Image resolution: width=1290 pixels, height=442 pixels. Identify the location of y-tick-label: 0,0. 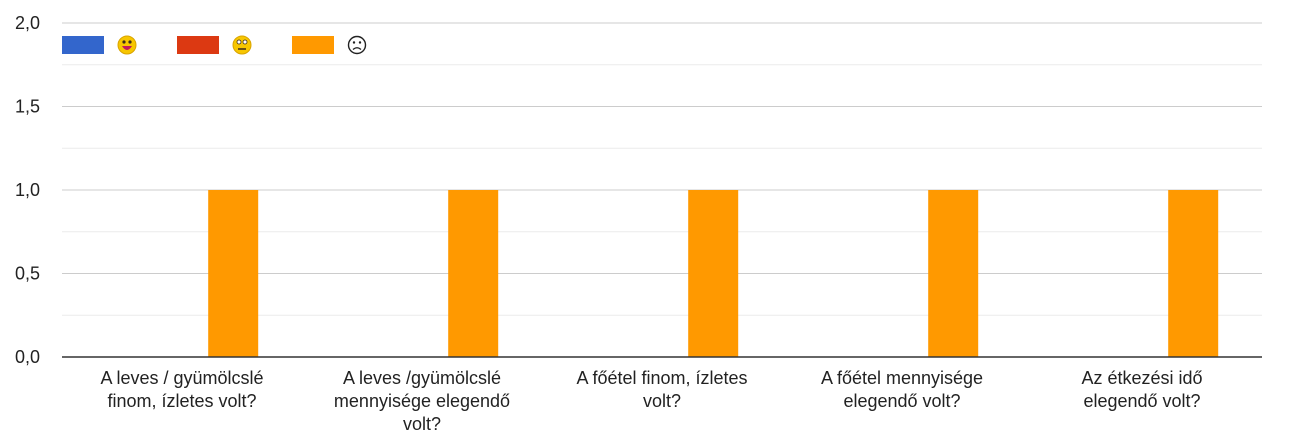
(27, 357).